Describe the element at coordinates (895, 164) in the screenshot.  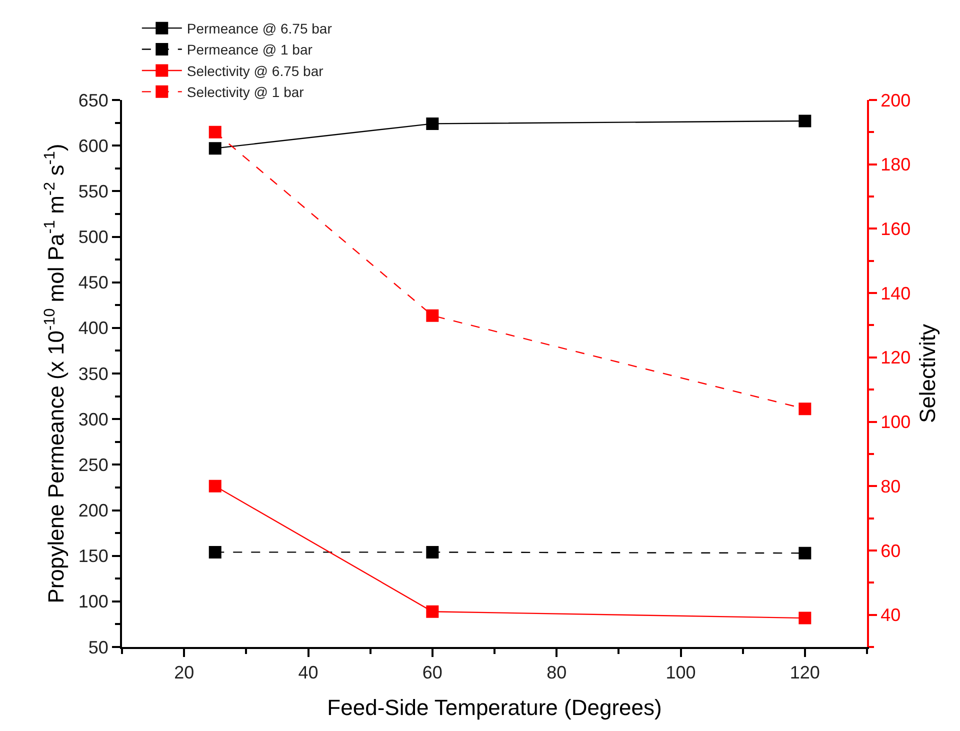
I see `y2-tick-label: 180` at that location.